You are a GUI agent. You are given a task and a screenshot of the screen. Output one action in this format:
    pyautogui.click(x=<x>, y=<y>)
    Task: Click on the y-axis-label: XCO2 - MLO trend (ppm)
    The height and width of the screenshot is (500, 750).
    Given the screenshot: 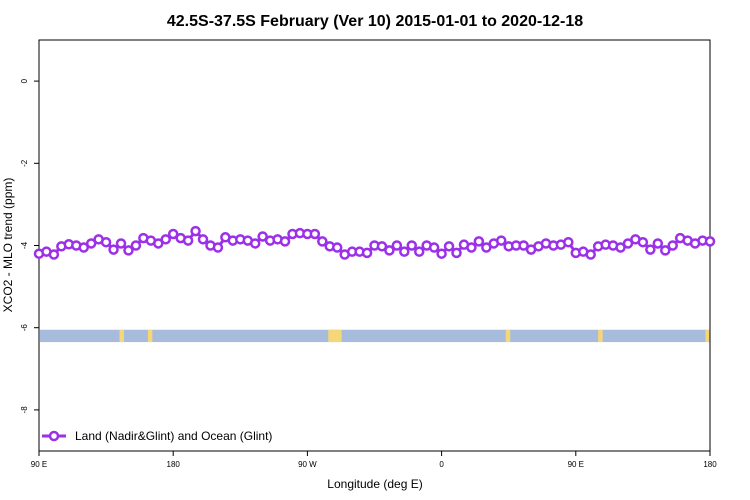 What is the action you would take?
    pyautogui.click(x=8, y=245)
    